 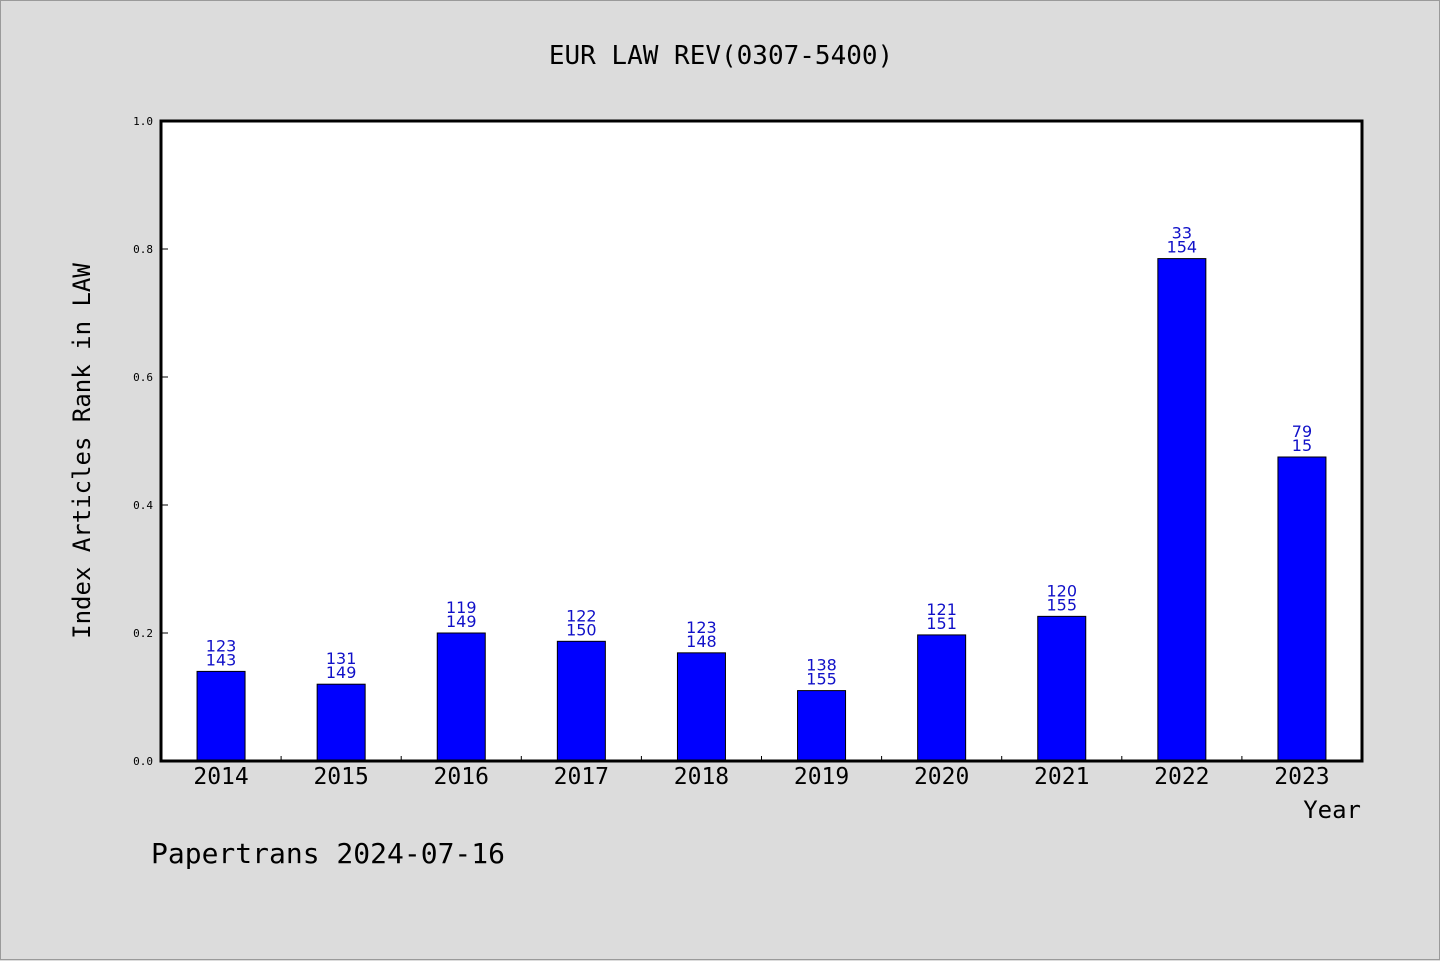 What do you see at coordinates (1061, 777) in the screenshot?
I see `x-tick-label-2021: 2021` at bounding box center [1061, 777].